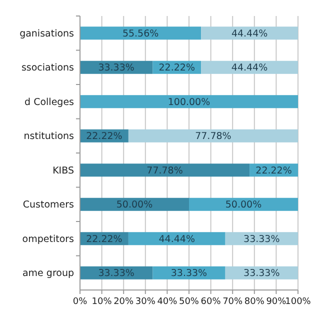 The height and width of the screenshot is (320, 320). I want to click on data-label: 55.56%, so click(140, 34).